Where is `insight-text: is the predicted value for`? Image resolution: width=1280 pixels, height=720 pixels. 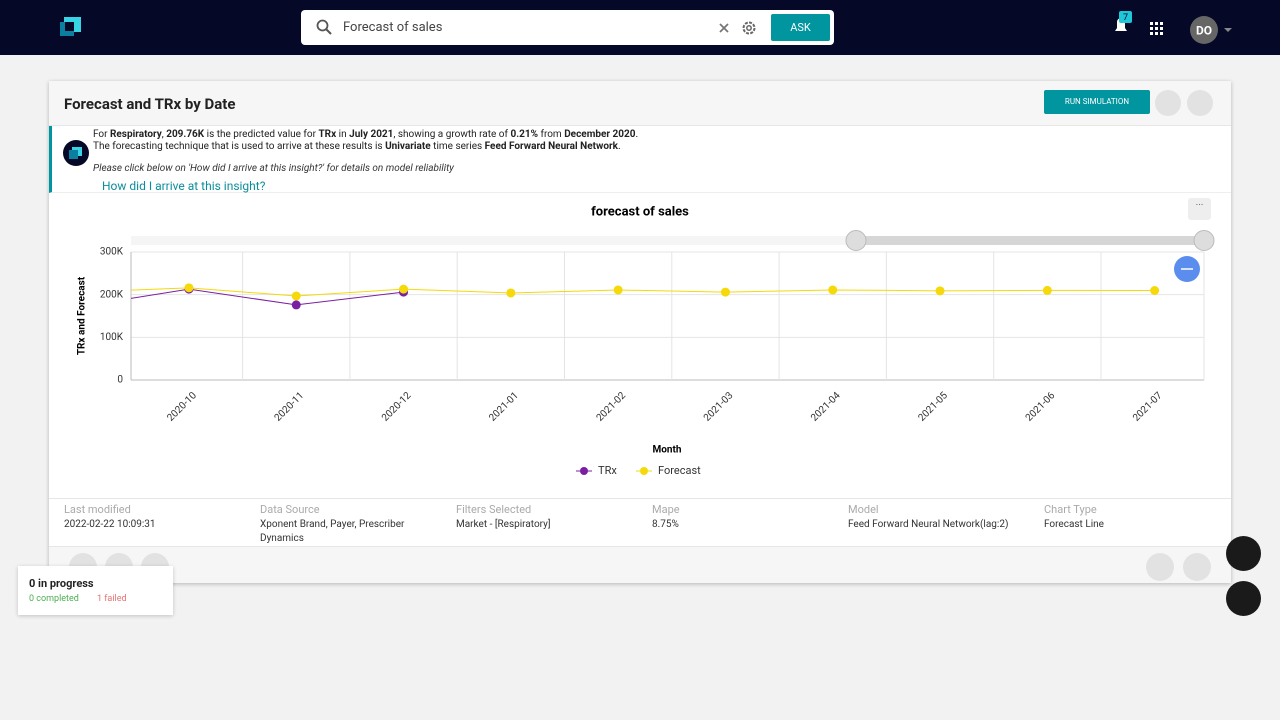
insight-text: is the predicted value for is located at coordinates (261, 134).